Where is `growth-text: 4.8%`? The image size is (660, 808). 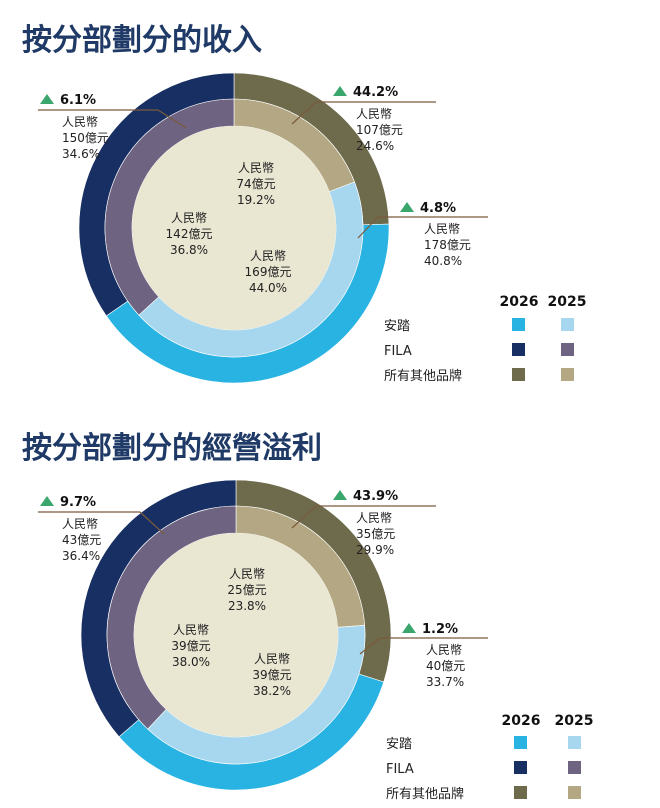
growth-text: 4.8% is located at coordinates (438, 208).